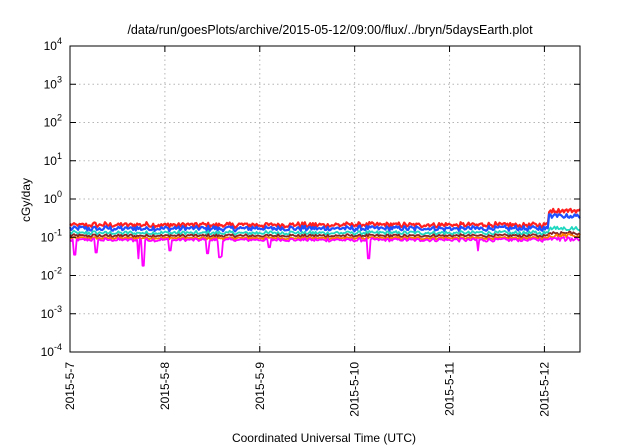 This screenshot has height=448, width=640. Describe the element at coordinates (51, 350) in the screenshot. I see `y-tick-label: 10⁻⁴` at that location.